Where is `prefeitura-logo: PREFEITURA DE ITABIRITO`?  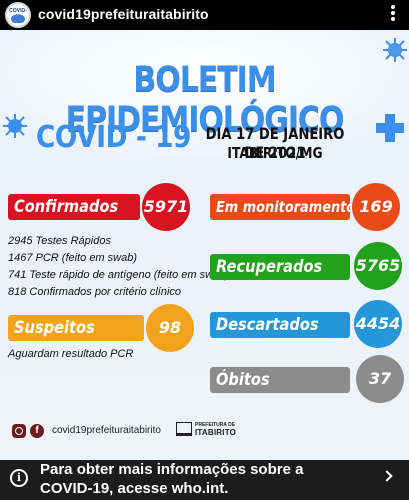
prefeitura-logo: PREFEITURA DE ITABIRITO is located at coordinates (206, 430).